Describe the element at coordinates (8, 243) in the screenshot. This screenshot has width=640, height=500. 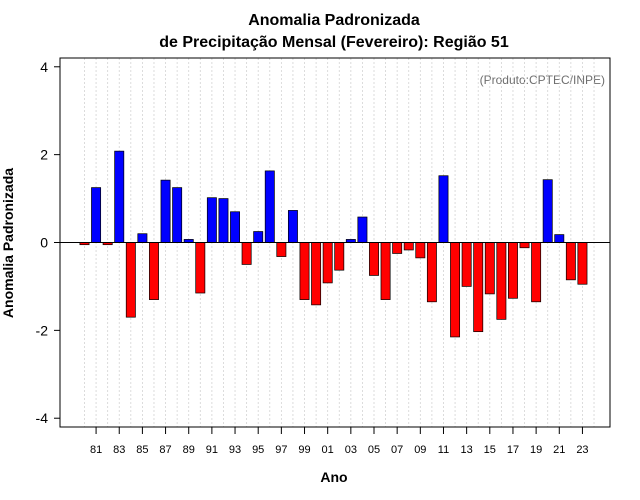
I see `y-axis-label: Anomalia Padronizada` at that location.